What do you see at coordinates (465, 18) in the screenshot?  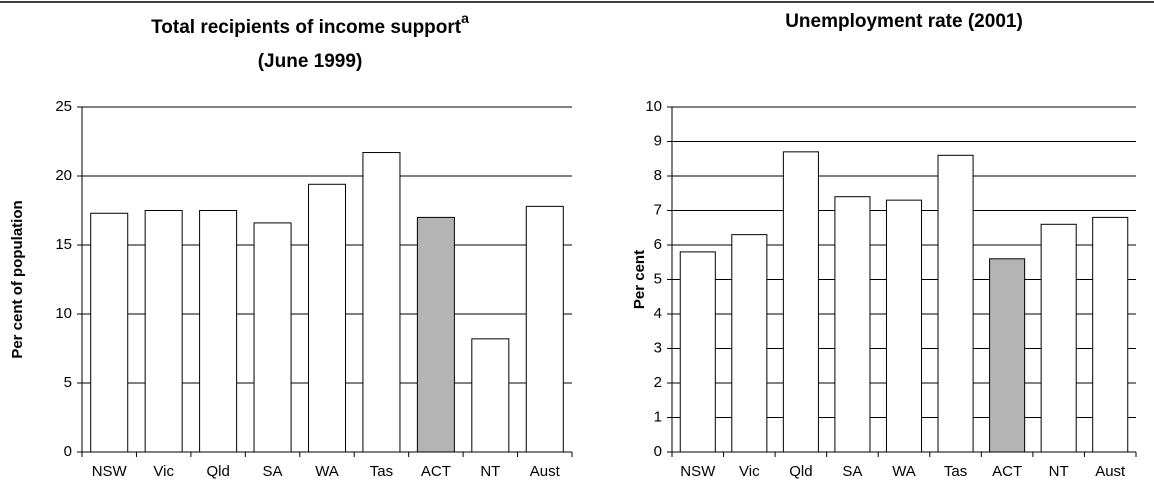 I see `title-superscript: a` at bounding box center [465, 18].